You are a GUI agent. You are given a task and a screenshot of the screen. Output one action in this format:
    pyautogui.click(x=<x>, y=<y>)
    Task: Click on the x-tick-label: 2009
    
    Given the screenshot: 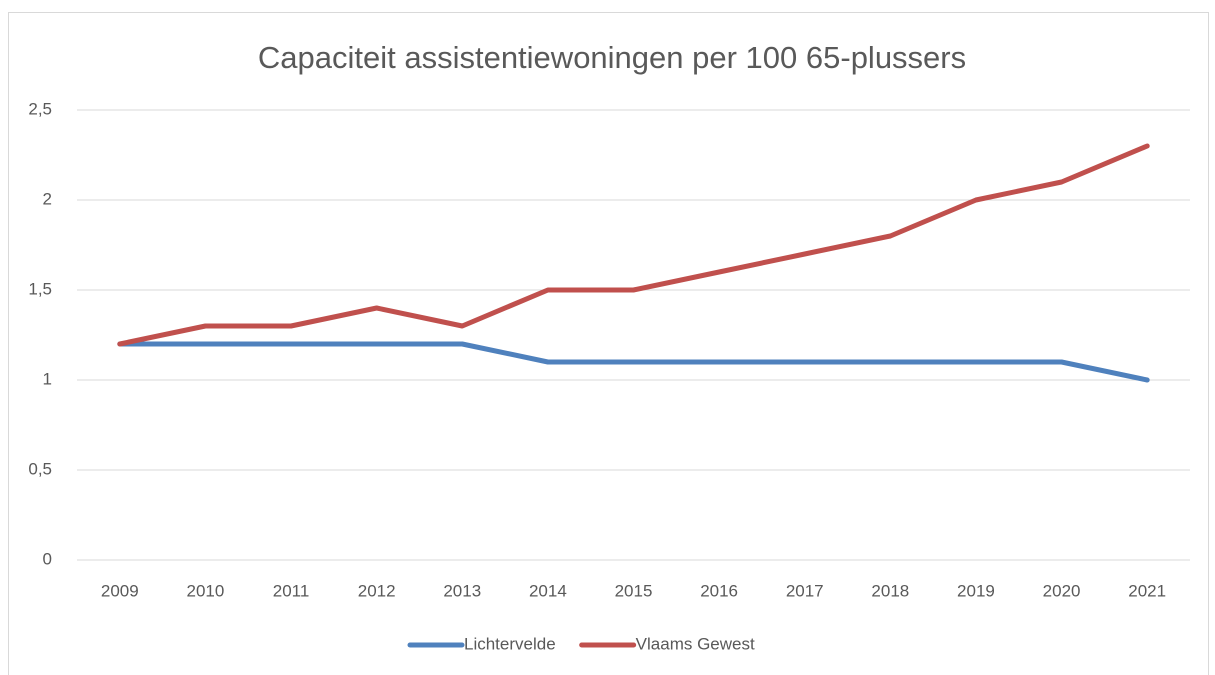 What is the action you would take?
    pyautogui.click(x=120, y=590)
    